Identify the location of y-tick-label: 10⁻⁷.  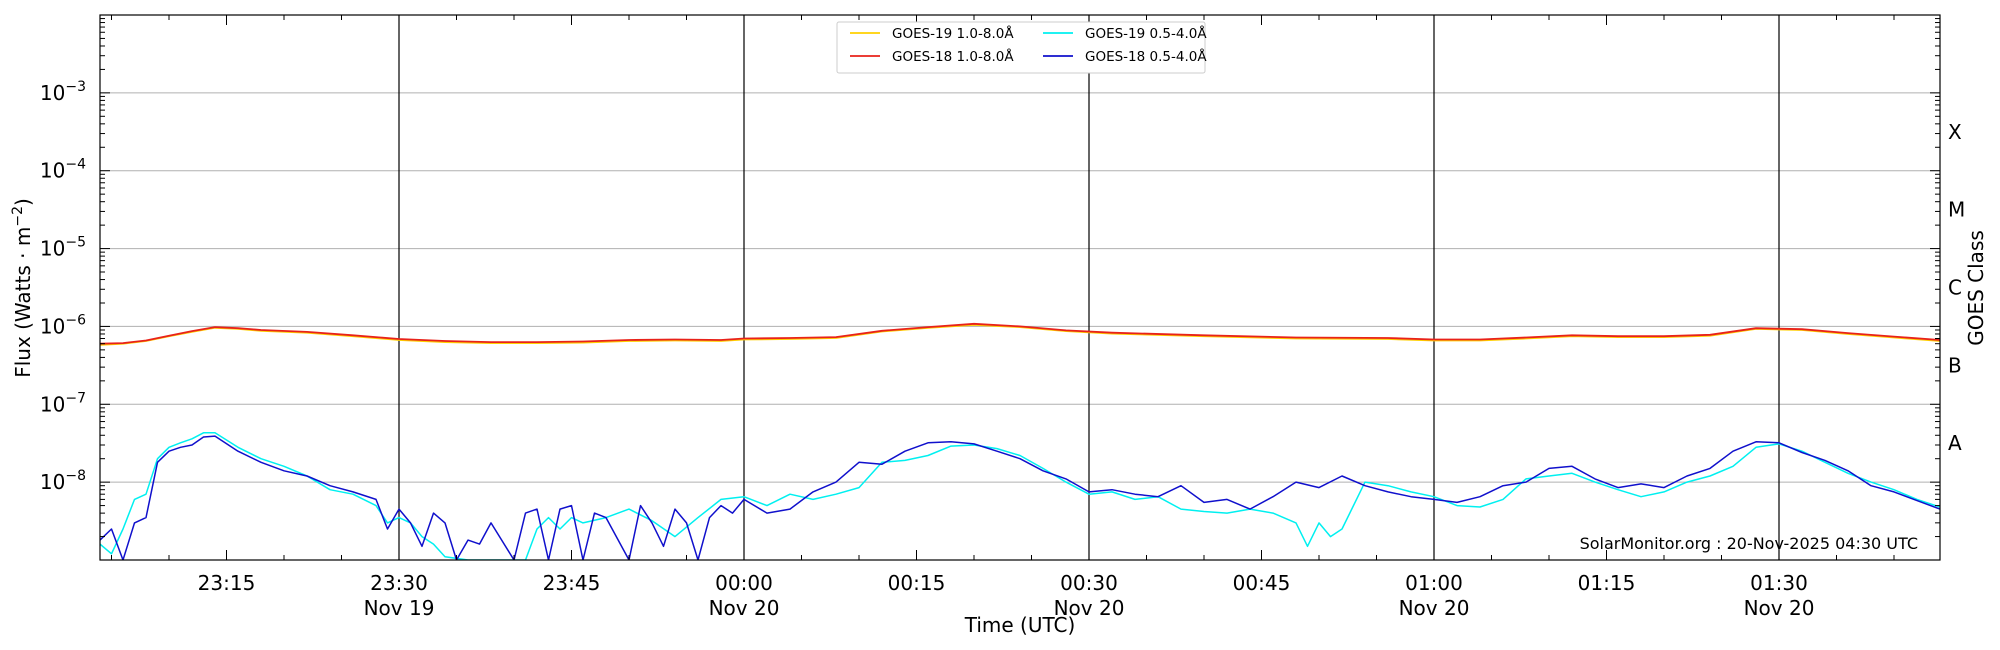
(63, 403).